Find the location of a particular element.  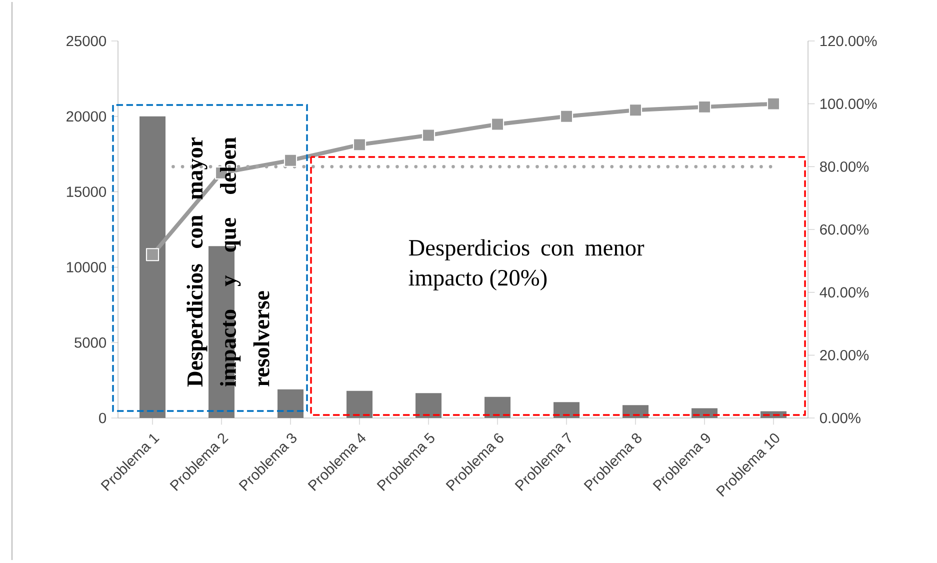

annotation: Desperdicios con menor impacto (20%) is located at coordinates (526, 264).